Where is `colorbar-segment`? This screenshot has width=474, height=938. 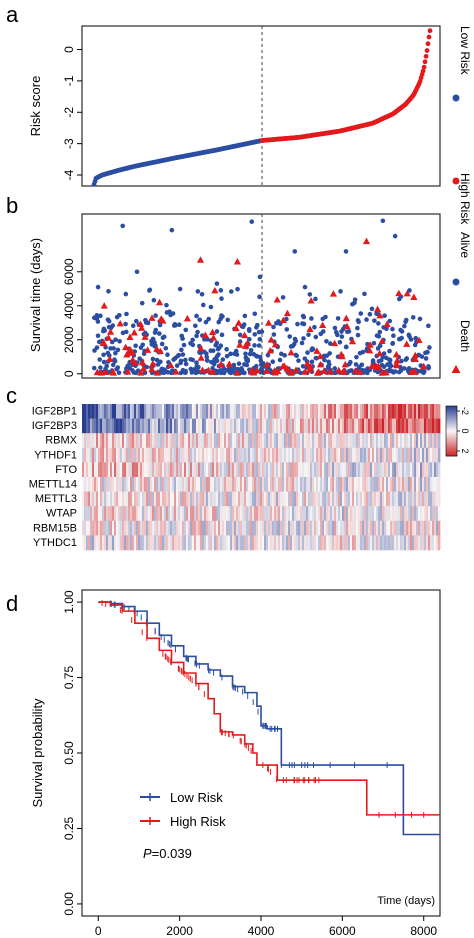
colorbar-segment is located at coordinates (451, 433).